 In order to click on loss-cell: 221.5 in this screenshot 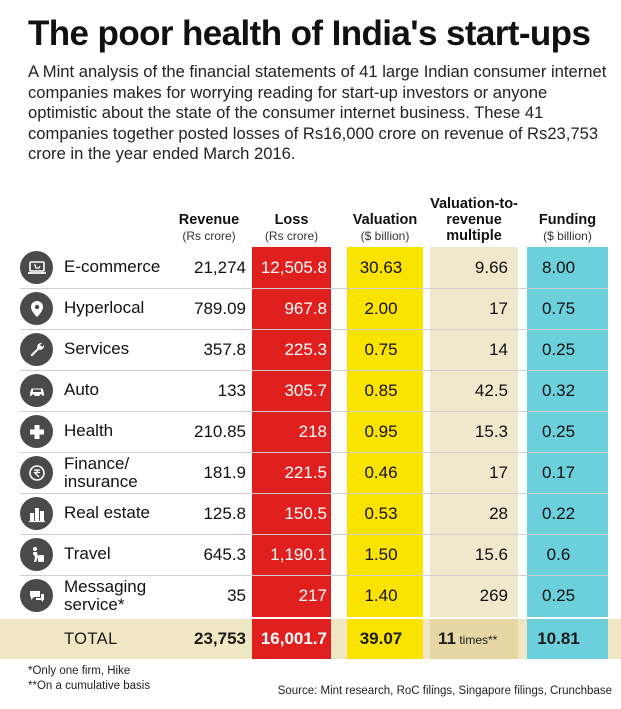, I will do `click(305, 472)`.